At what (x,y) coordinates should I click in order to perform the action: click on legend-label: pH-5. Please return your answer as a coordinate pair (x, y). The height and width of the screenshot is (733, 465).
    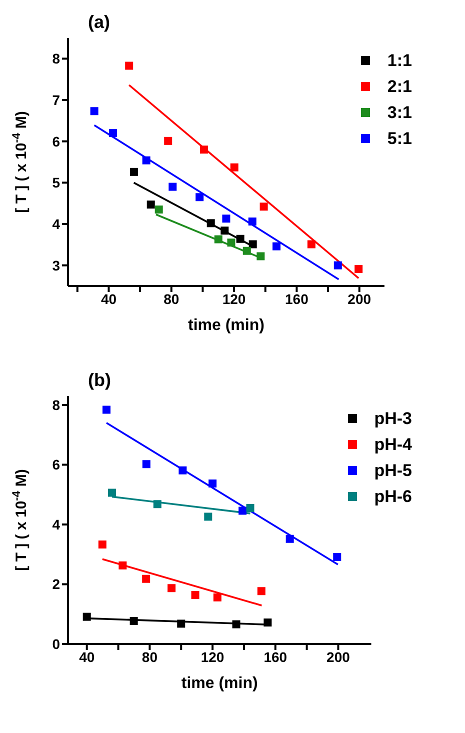
    Looking at the image, I should click on (393, 471).